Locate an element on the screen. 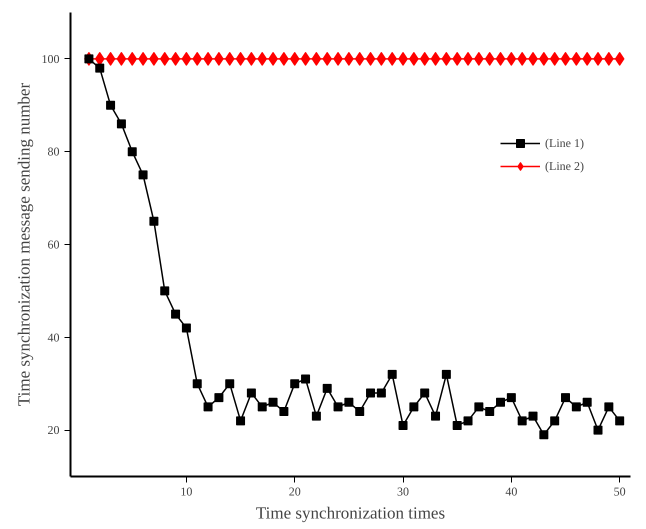 This screenshot has height=529, width=646. legend-label: (Line 2) is located at coordinates (564, 166).